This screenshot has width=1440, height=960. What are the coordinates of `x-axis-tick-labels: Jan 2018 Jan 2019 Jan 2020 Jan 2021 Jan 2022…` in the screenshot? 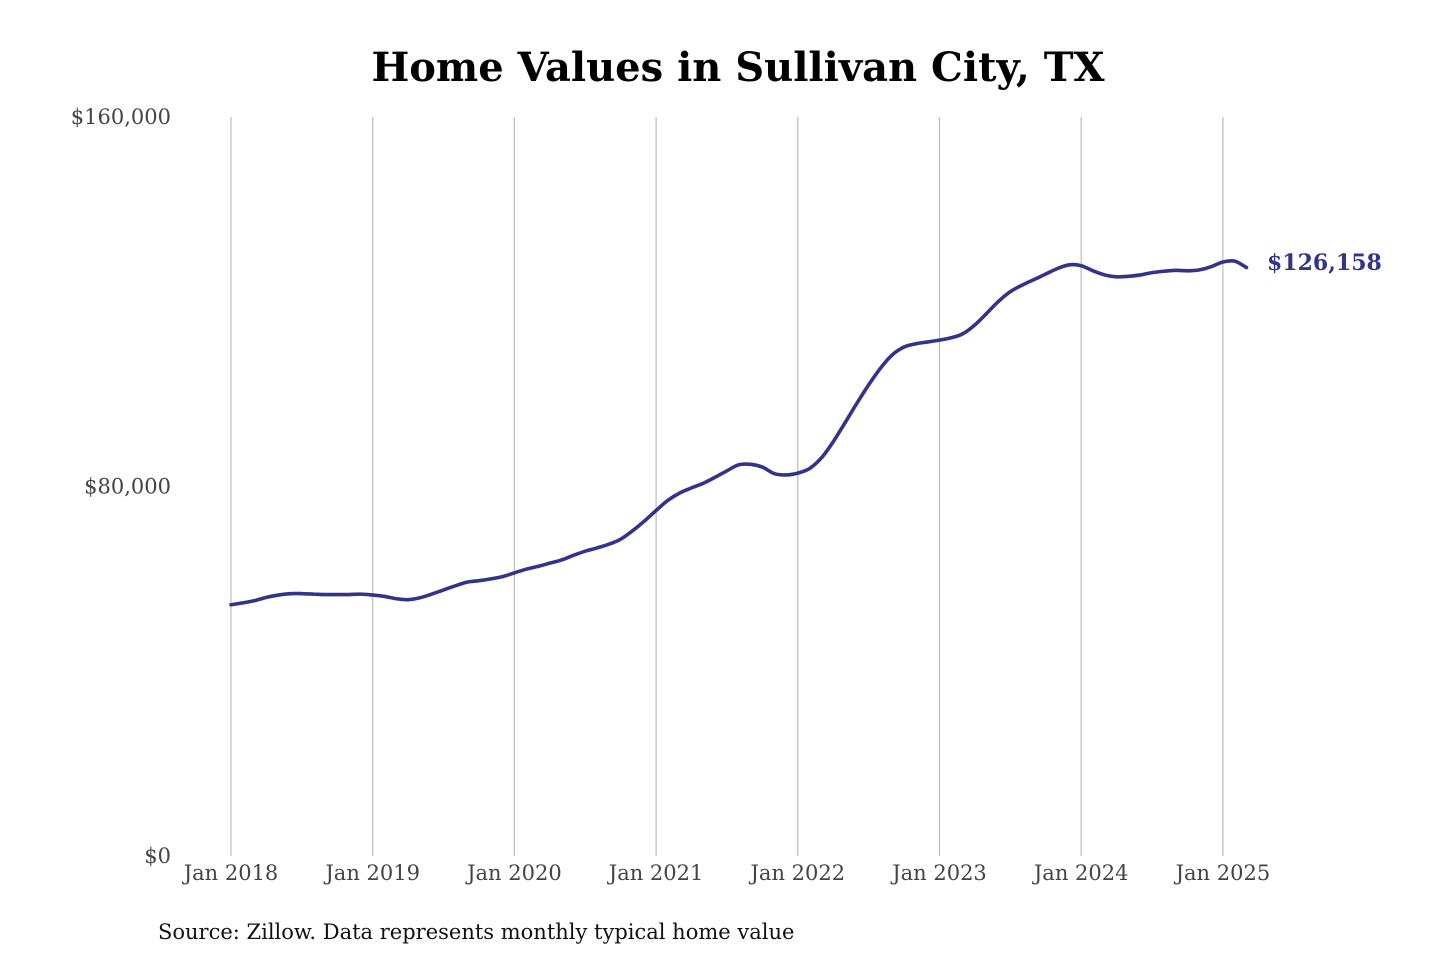 It's located at (726, 873).